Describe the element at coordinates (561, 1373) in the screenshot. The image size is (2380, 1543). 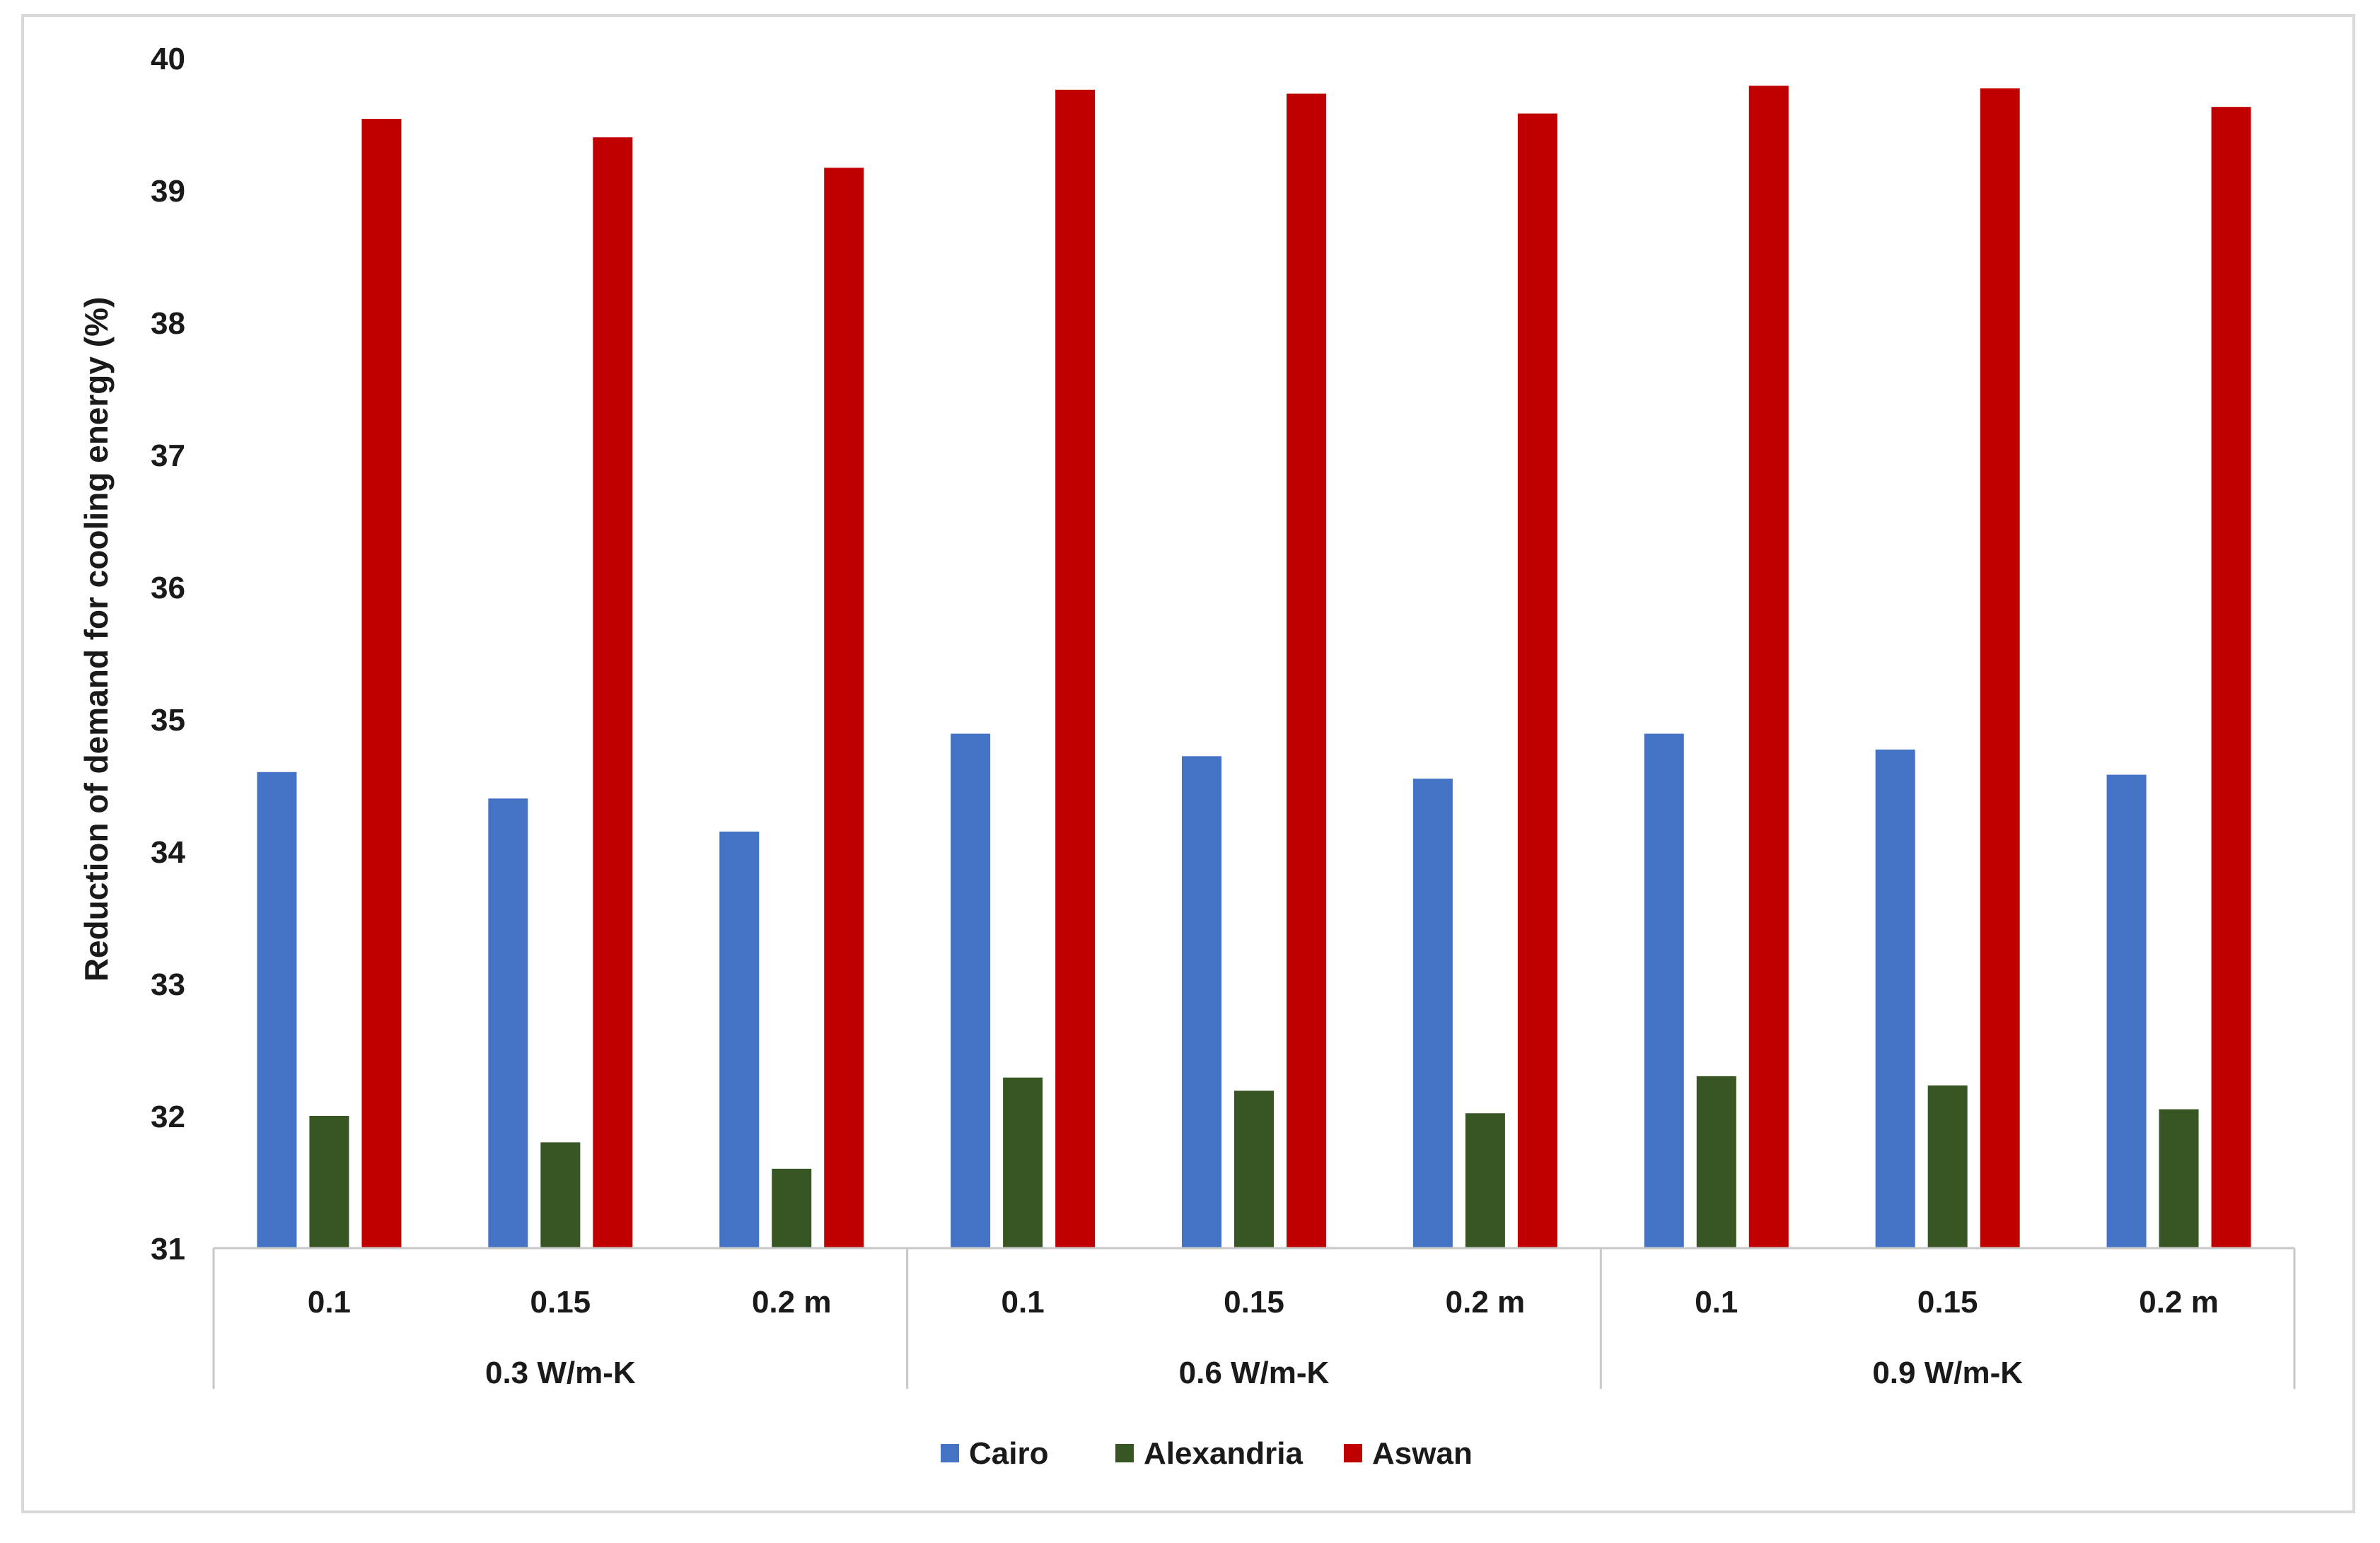
I see `x-group-label: 0.3 W/m-K` at that location.